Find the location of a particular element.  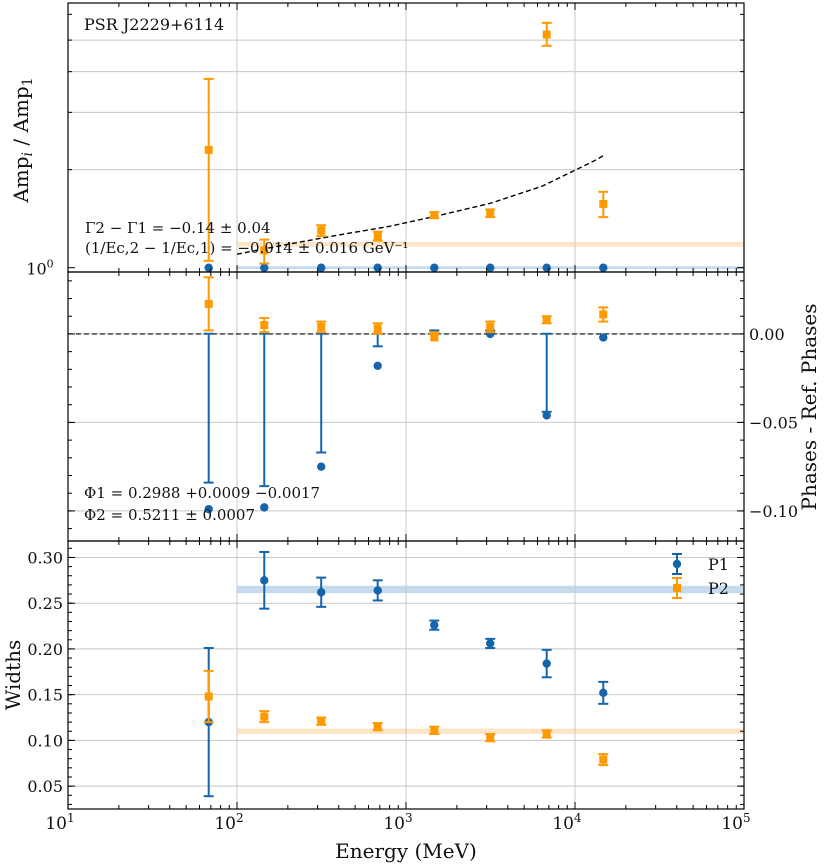

y-axis-label: Widths is located at coordinates (13, 675).